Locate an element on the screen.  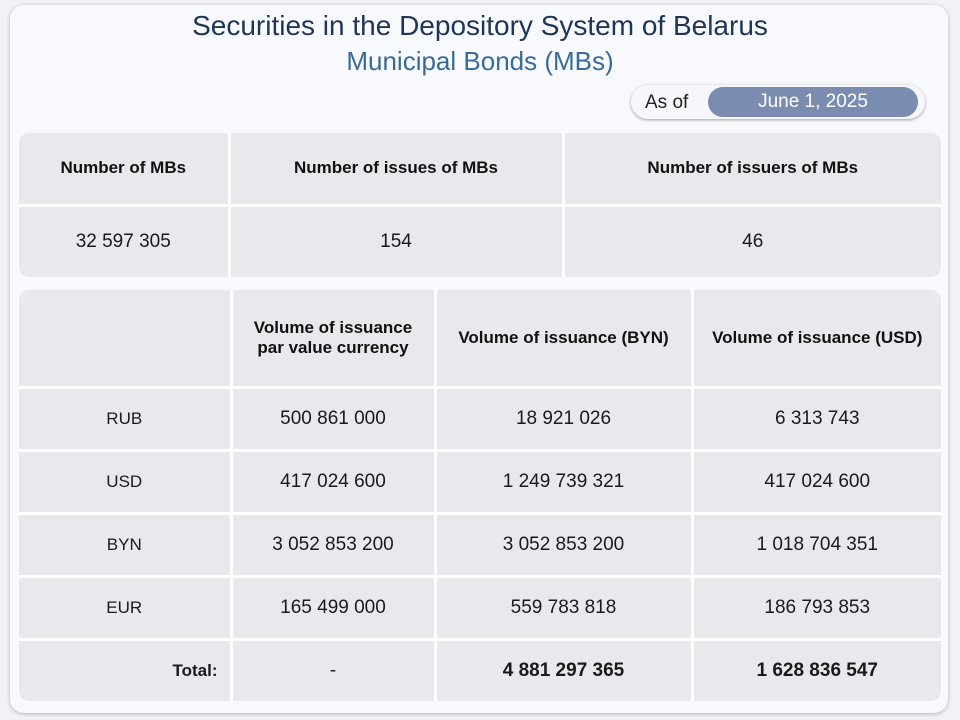
row-usd: 1 018 704 351 is located at coordinates (815, 544).